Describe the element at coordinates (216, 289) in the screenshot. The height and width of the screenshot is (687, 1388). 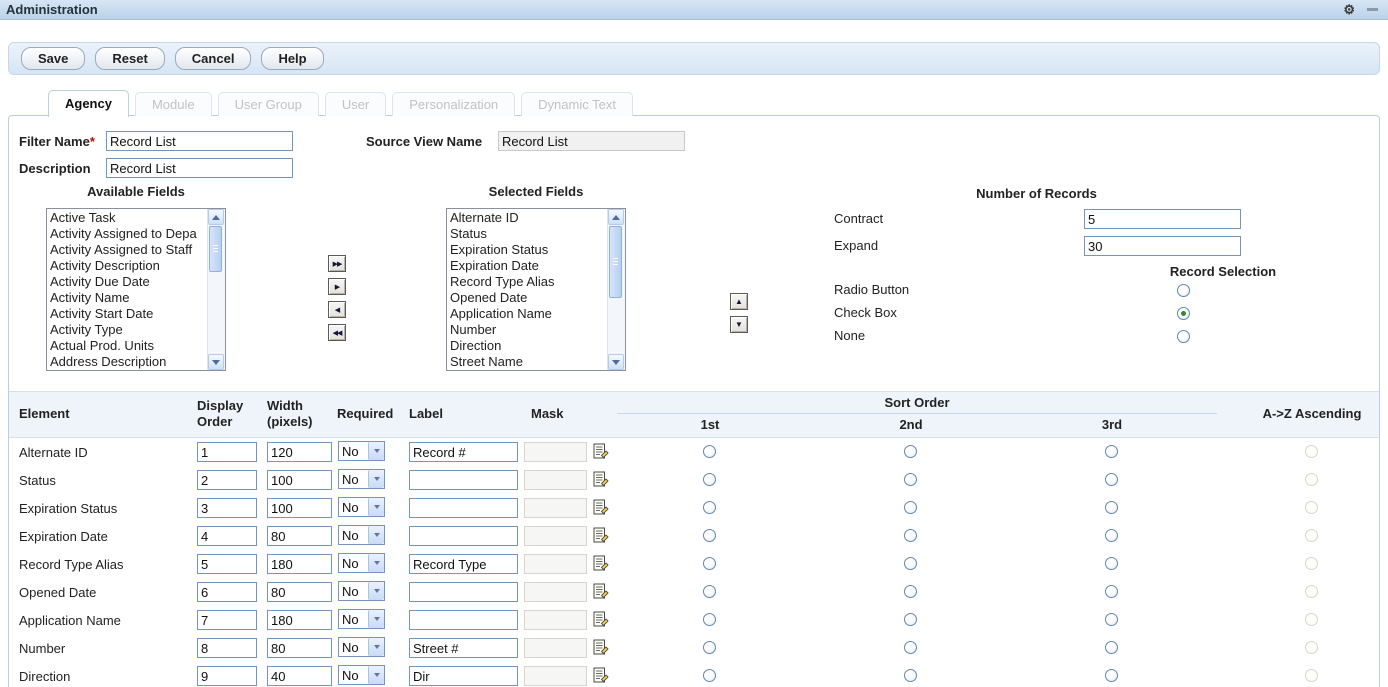
I see `available-fields-scrollbar` at that location.